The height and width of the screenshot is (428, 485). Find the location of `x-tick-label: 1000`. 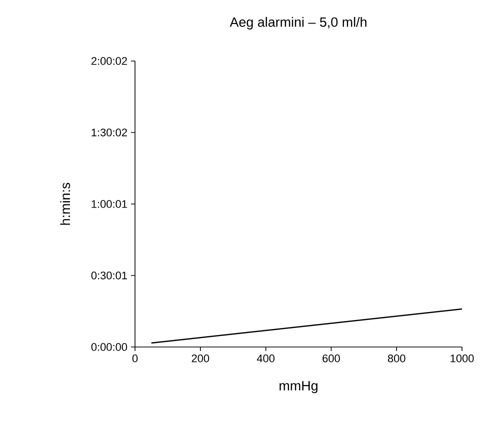

x-tick-label: 1000 is located at coordinates (462, 358).